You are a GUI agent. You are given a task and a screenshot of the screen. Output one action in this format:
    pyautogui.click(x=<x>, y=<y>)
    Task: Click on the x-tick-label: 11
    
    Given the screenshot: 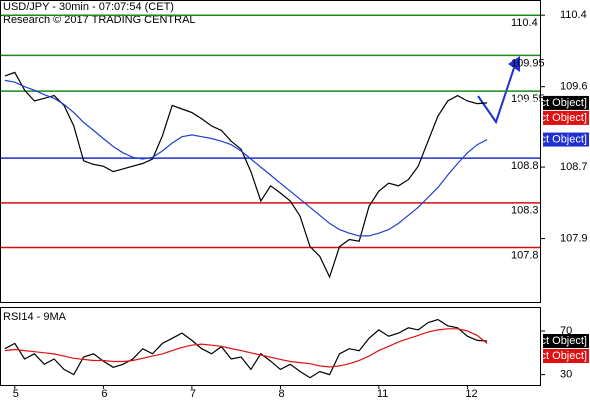 What is the action you would take?
    pyautogui.click(x=382, y=394)
    